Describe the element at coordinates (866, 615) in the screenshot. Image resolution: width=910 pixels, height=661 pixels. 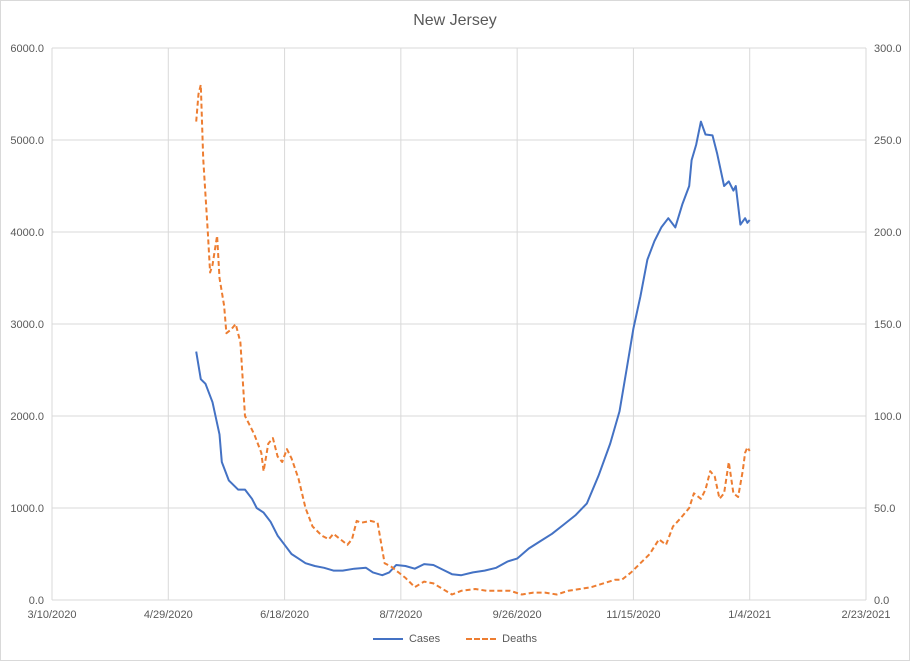
I see `x-tick-label: 2/23/2021` at that location.